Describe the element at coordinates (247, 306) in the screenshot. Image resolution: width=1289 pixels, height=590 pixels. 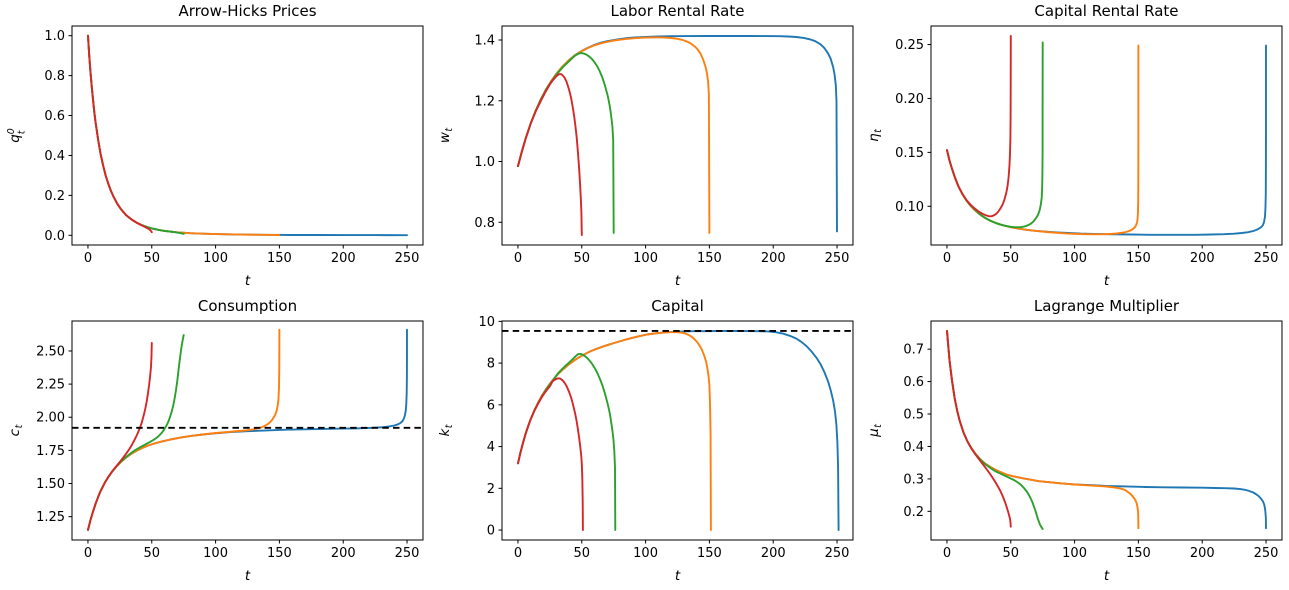
I see `chart-title: Consumption` at that location.